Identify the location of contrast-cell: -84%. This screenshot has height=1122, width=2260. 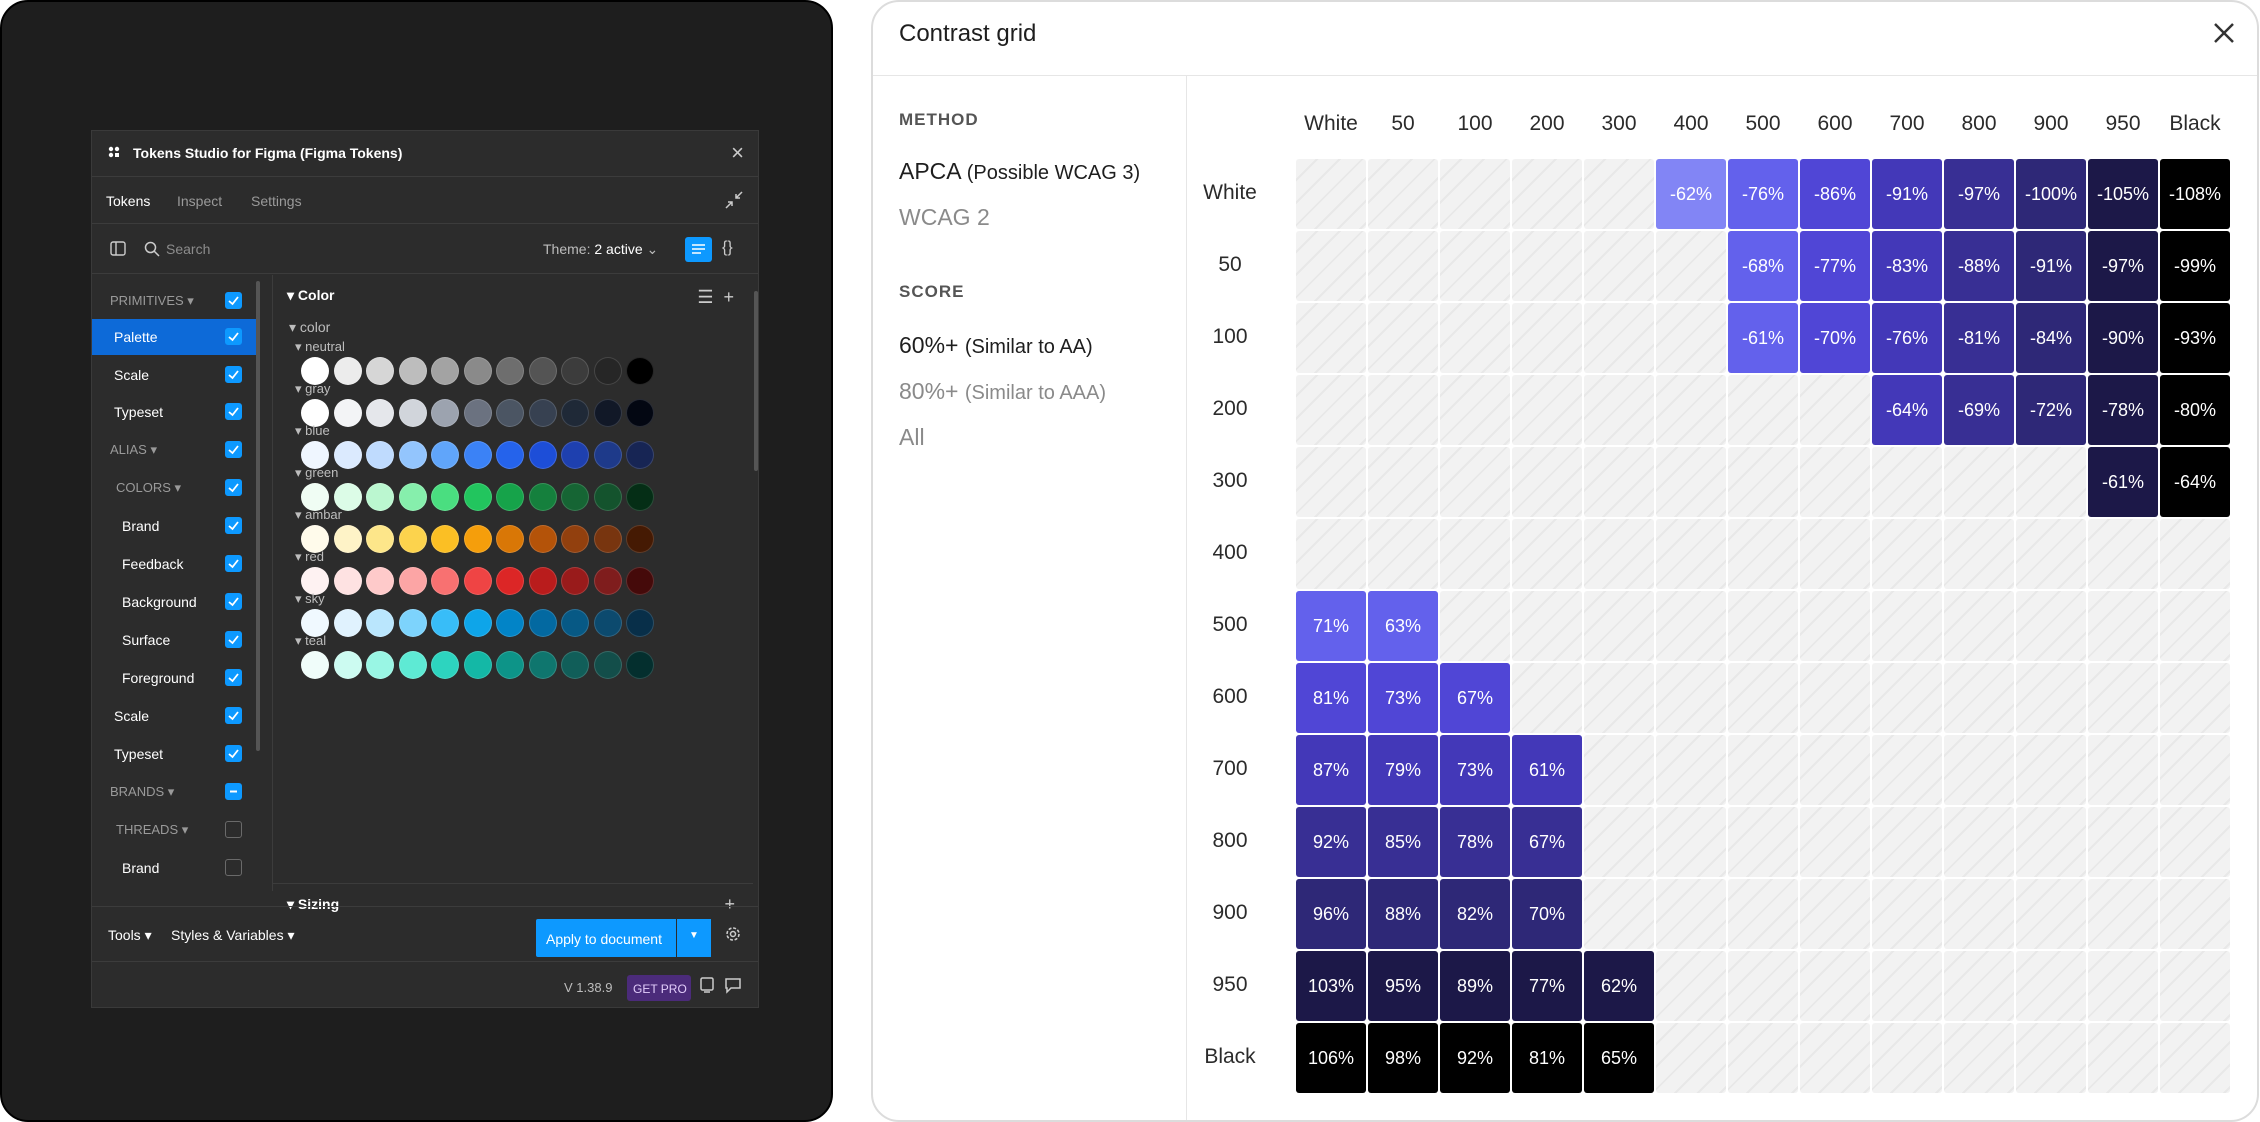
(2051, 338).